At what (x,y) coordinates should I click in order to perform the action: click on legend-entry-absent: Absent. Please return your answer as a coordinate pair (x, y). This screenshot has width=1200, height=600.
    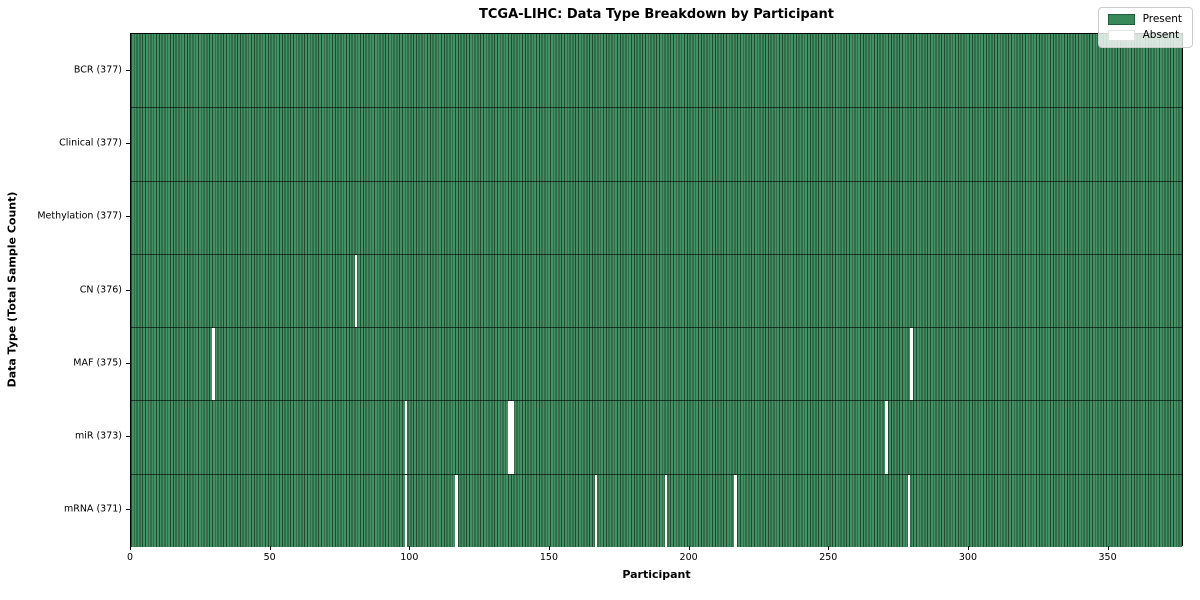
    Looking at the image, I should click on (1144, 35).